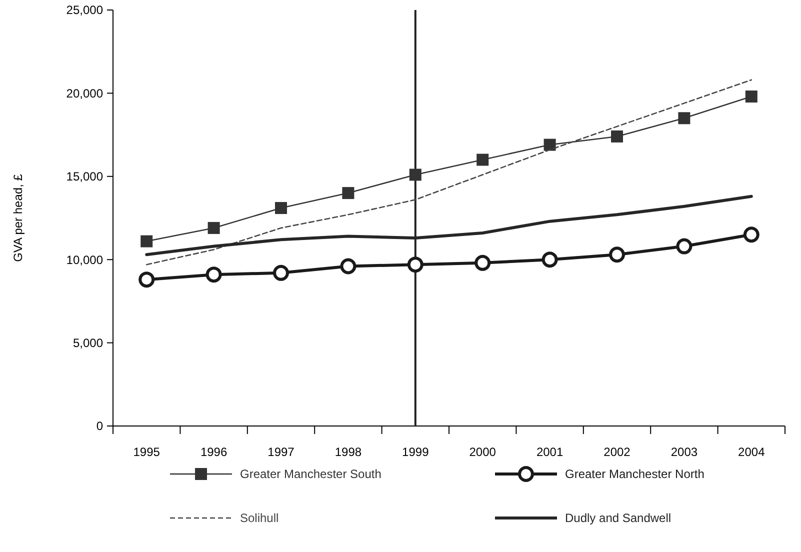 This screenshot has width=801, height=552. I want to click on y-axis-title: GVA per head, £, so click(18, 218).